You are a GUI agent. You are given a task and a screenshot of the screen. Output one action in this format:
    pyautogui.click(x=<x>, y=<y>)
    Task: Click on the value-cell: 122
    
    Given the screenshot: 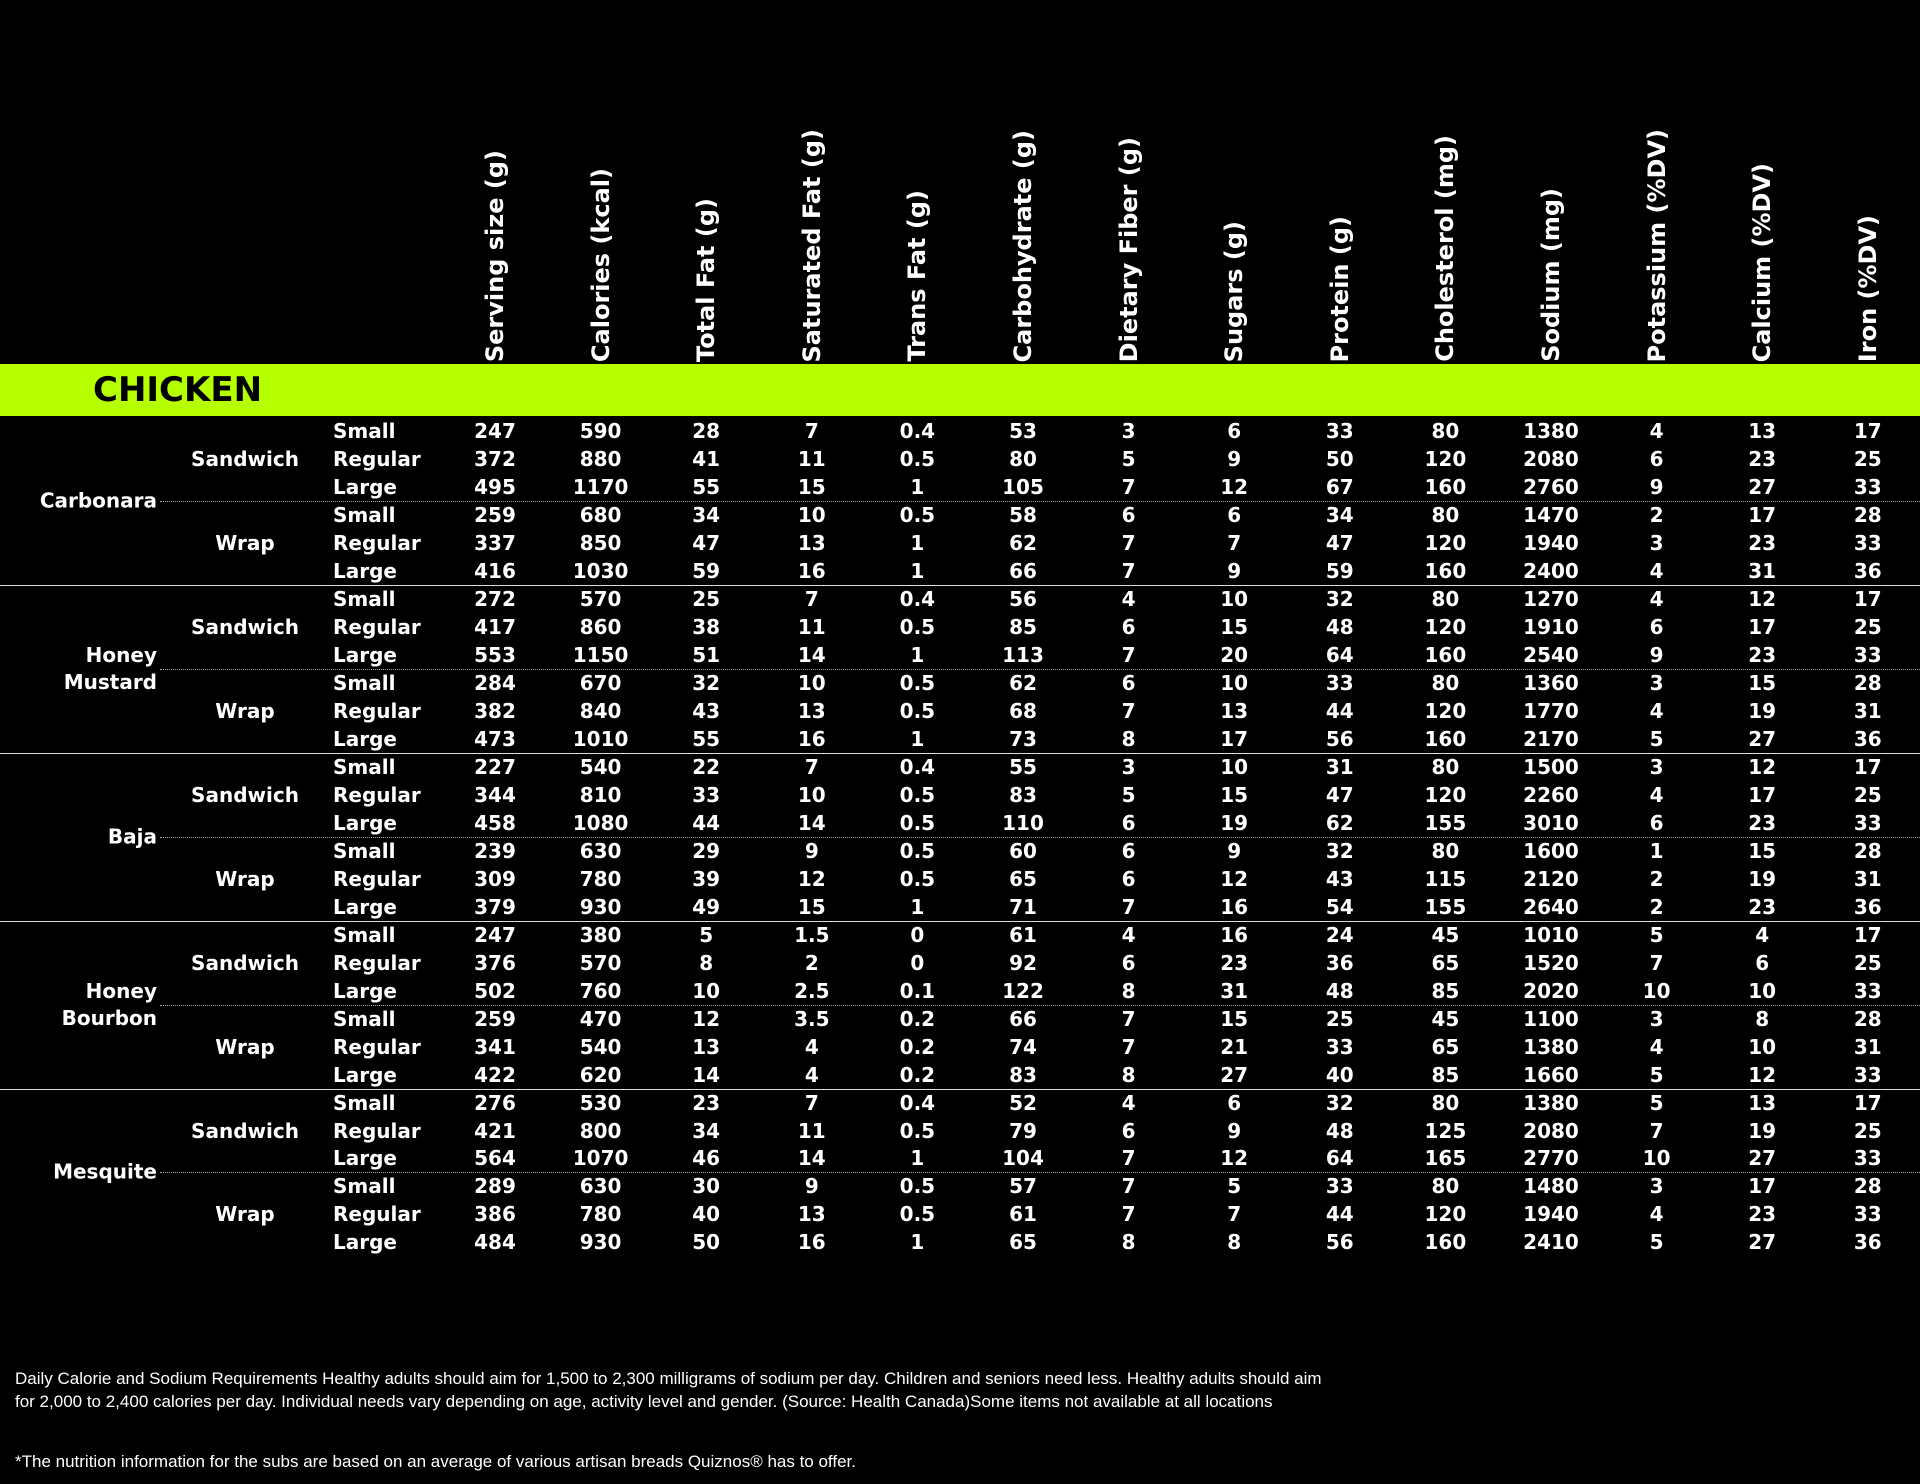 What is the action you would take?
    pyautogui.click(x=1023, y=990)
    